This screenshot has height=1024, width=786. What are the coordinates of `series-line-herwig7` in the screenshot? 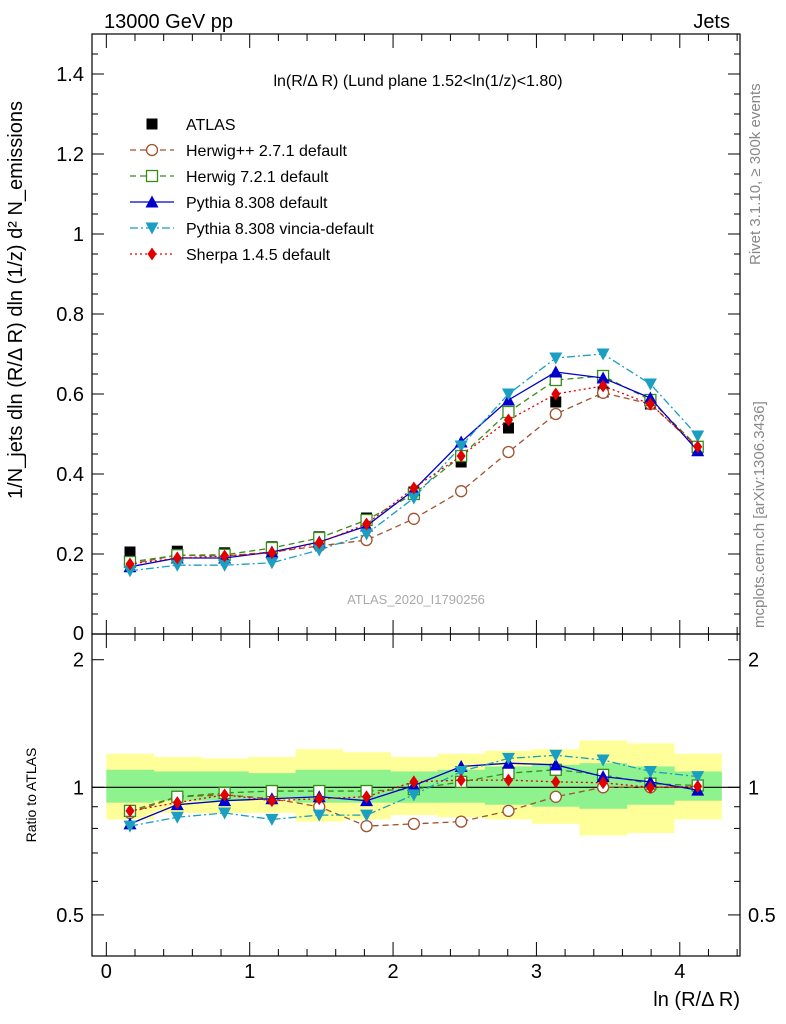 It's located at (414, 469).